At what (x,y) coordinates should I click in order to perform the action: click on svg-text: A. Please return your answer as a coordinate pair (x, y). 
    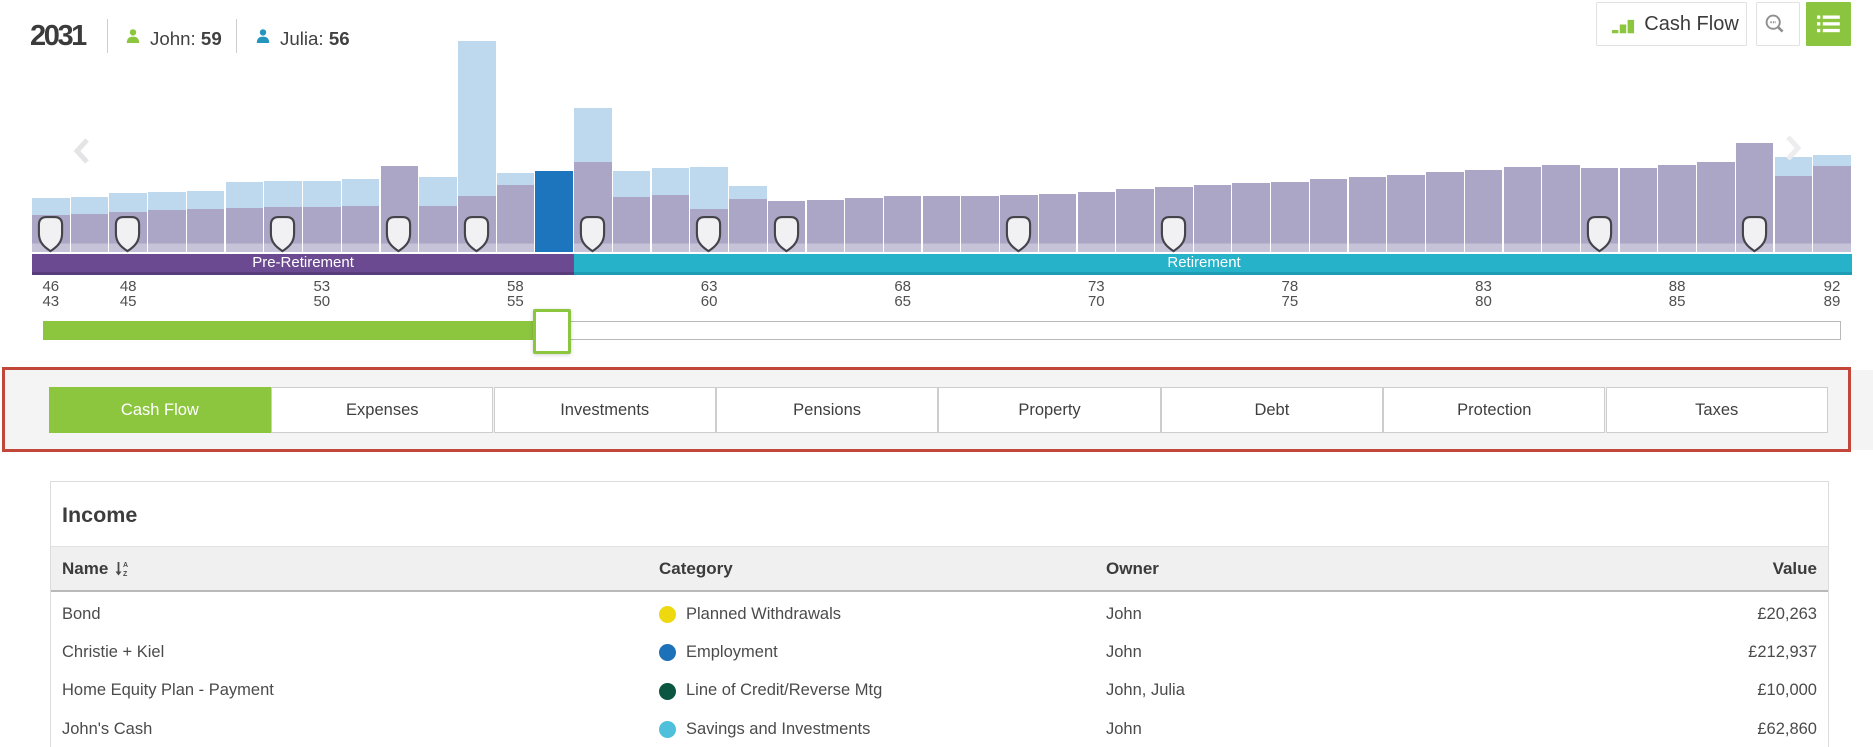
    Looking at the image, I should click on (125, 565).